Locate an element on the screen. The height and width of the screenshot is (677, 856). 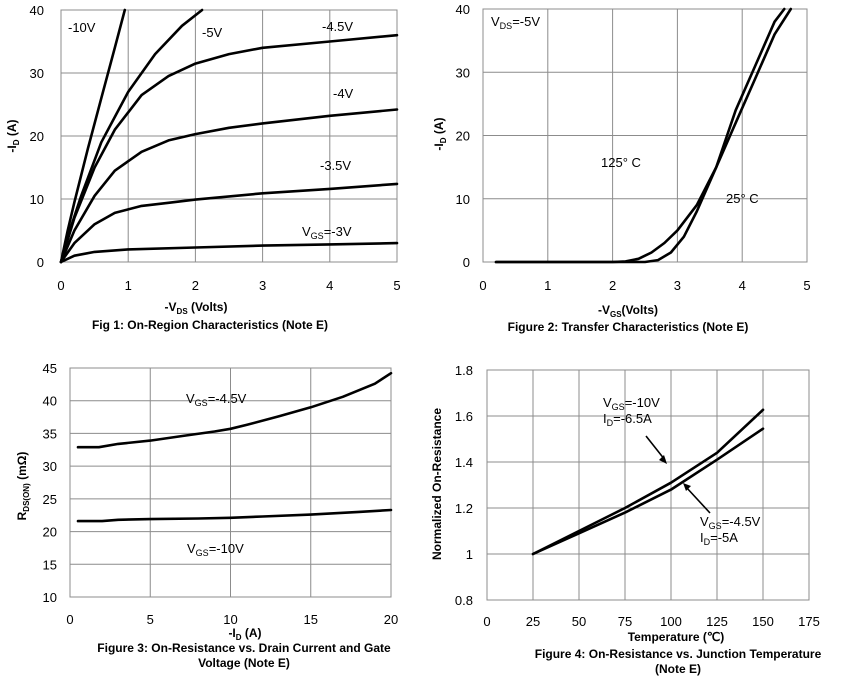
curve-label-vgs-4-5: -4.5V is located at coordinates (337, 26).